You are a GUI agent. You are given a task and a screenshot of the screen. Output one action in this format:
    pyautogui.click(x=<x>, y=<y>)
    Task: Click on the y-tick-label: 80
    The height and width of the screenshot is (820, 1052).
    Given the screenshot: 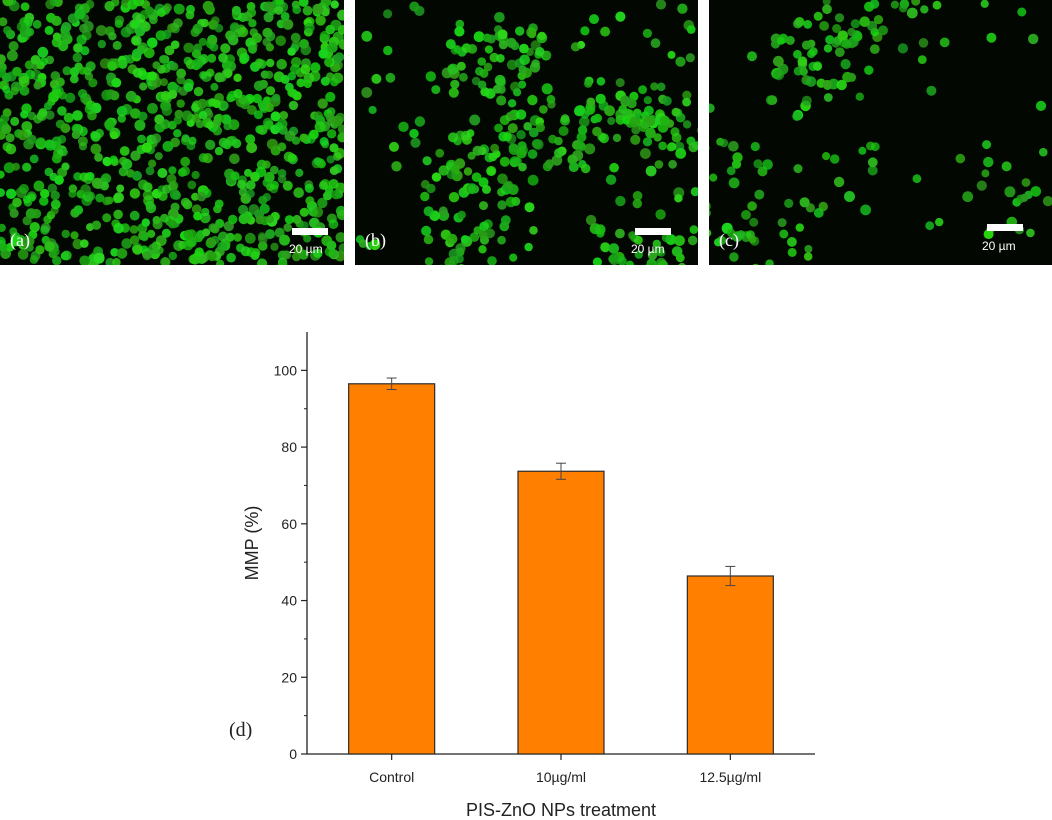 What is the action you would take?
    pyautogui.click(x=289, y=447)
    